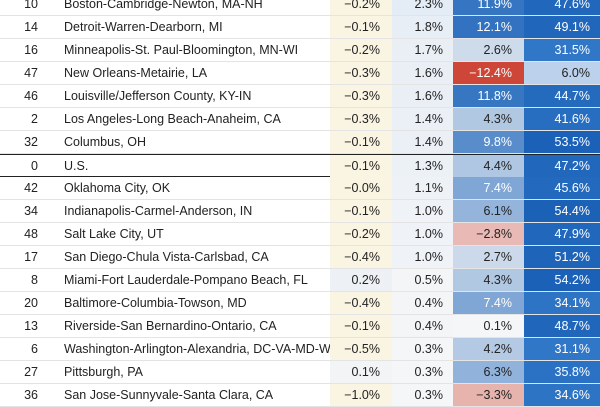 The width and height of the screenshot is (600, 407). Describe the element at coordinates (562, 166) in the screenshot. I see `metric-4-cell: 47.2%` at that location.